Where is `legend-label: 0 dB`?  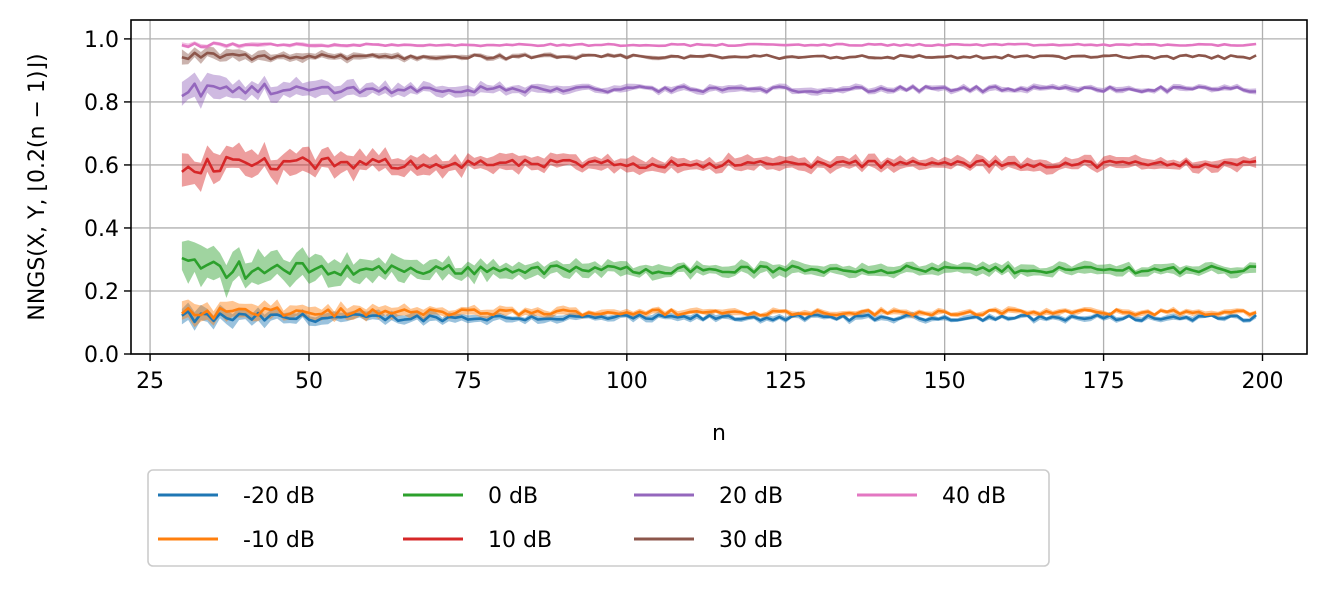 legend-label: 0 dB is located at coordinates (513, 496).